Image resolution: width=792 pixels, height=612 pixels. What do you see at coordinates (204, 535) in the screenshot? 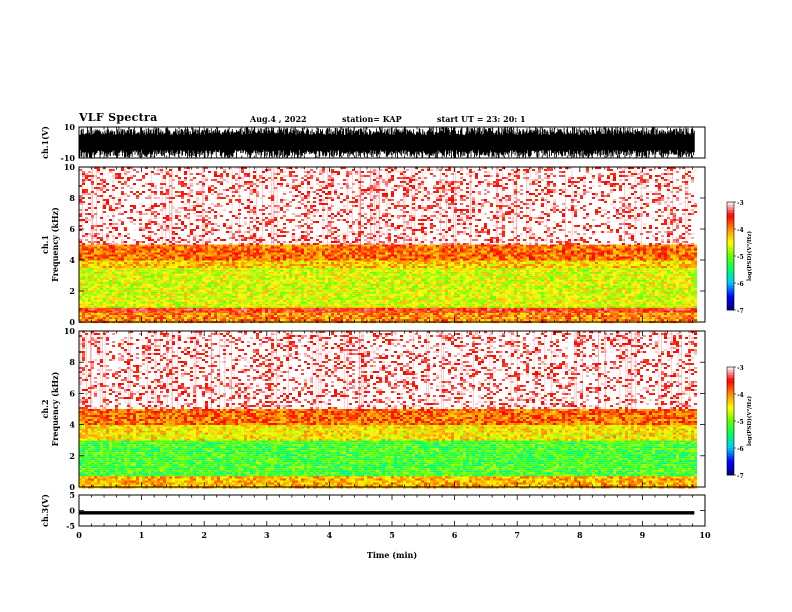
I see `x-tick-label-2: 2` at bounding box center [204, 535].